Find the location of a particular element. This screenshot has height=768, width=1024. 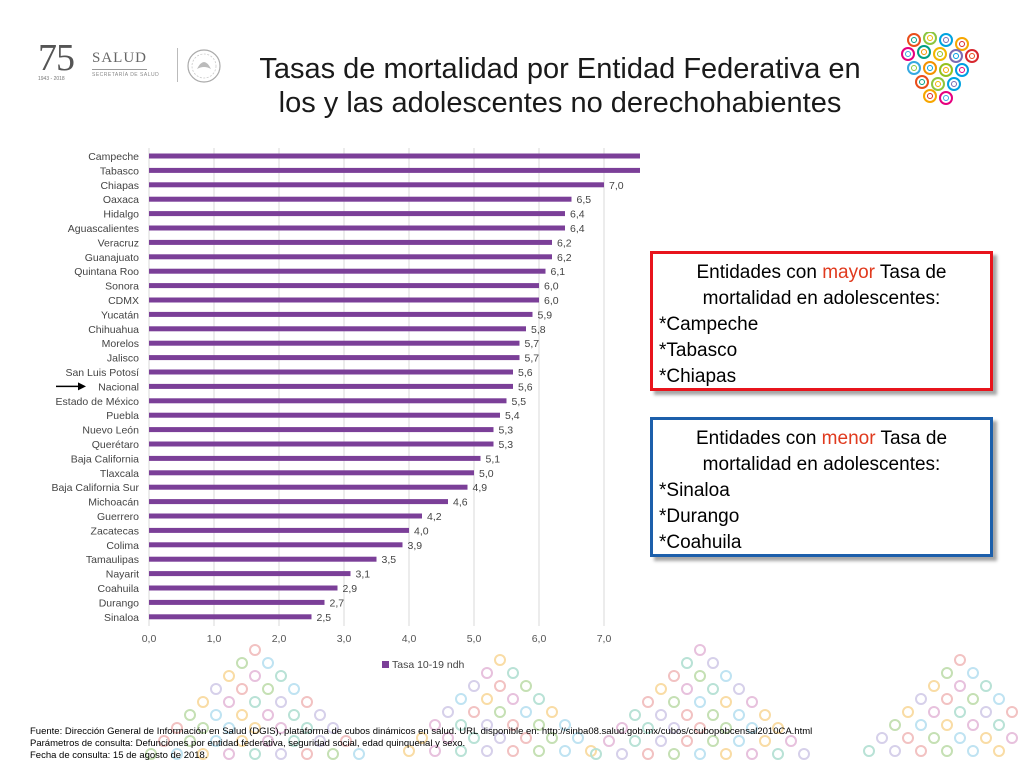

anniversary-logo: 75 1943 - 2018 is located at coordinates (62, 59).